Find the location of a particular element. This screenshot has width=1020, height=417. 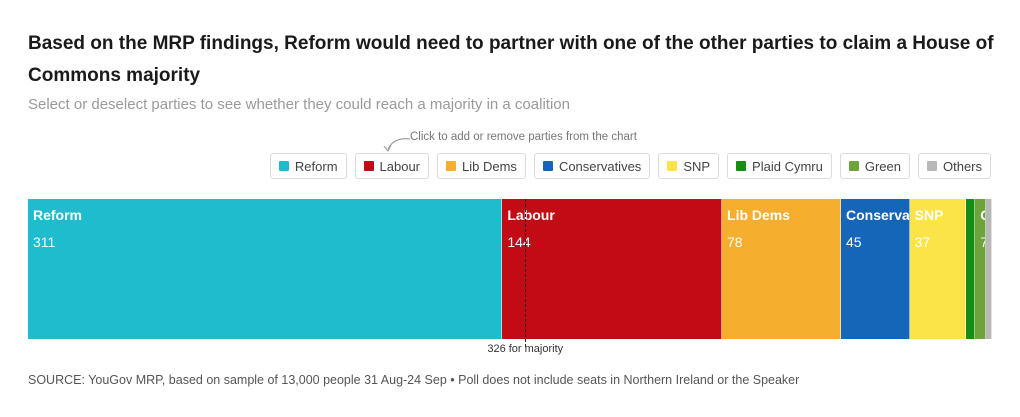

segment-label: Labour is located at coordinates (531, 215).